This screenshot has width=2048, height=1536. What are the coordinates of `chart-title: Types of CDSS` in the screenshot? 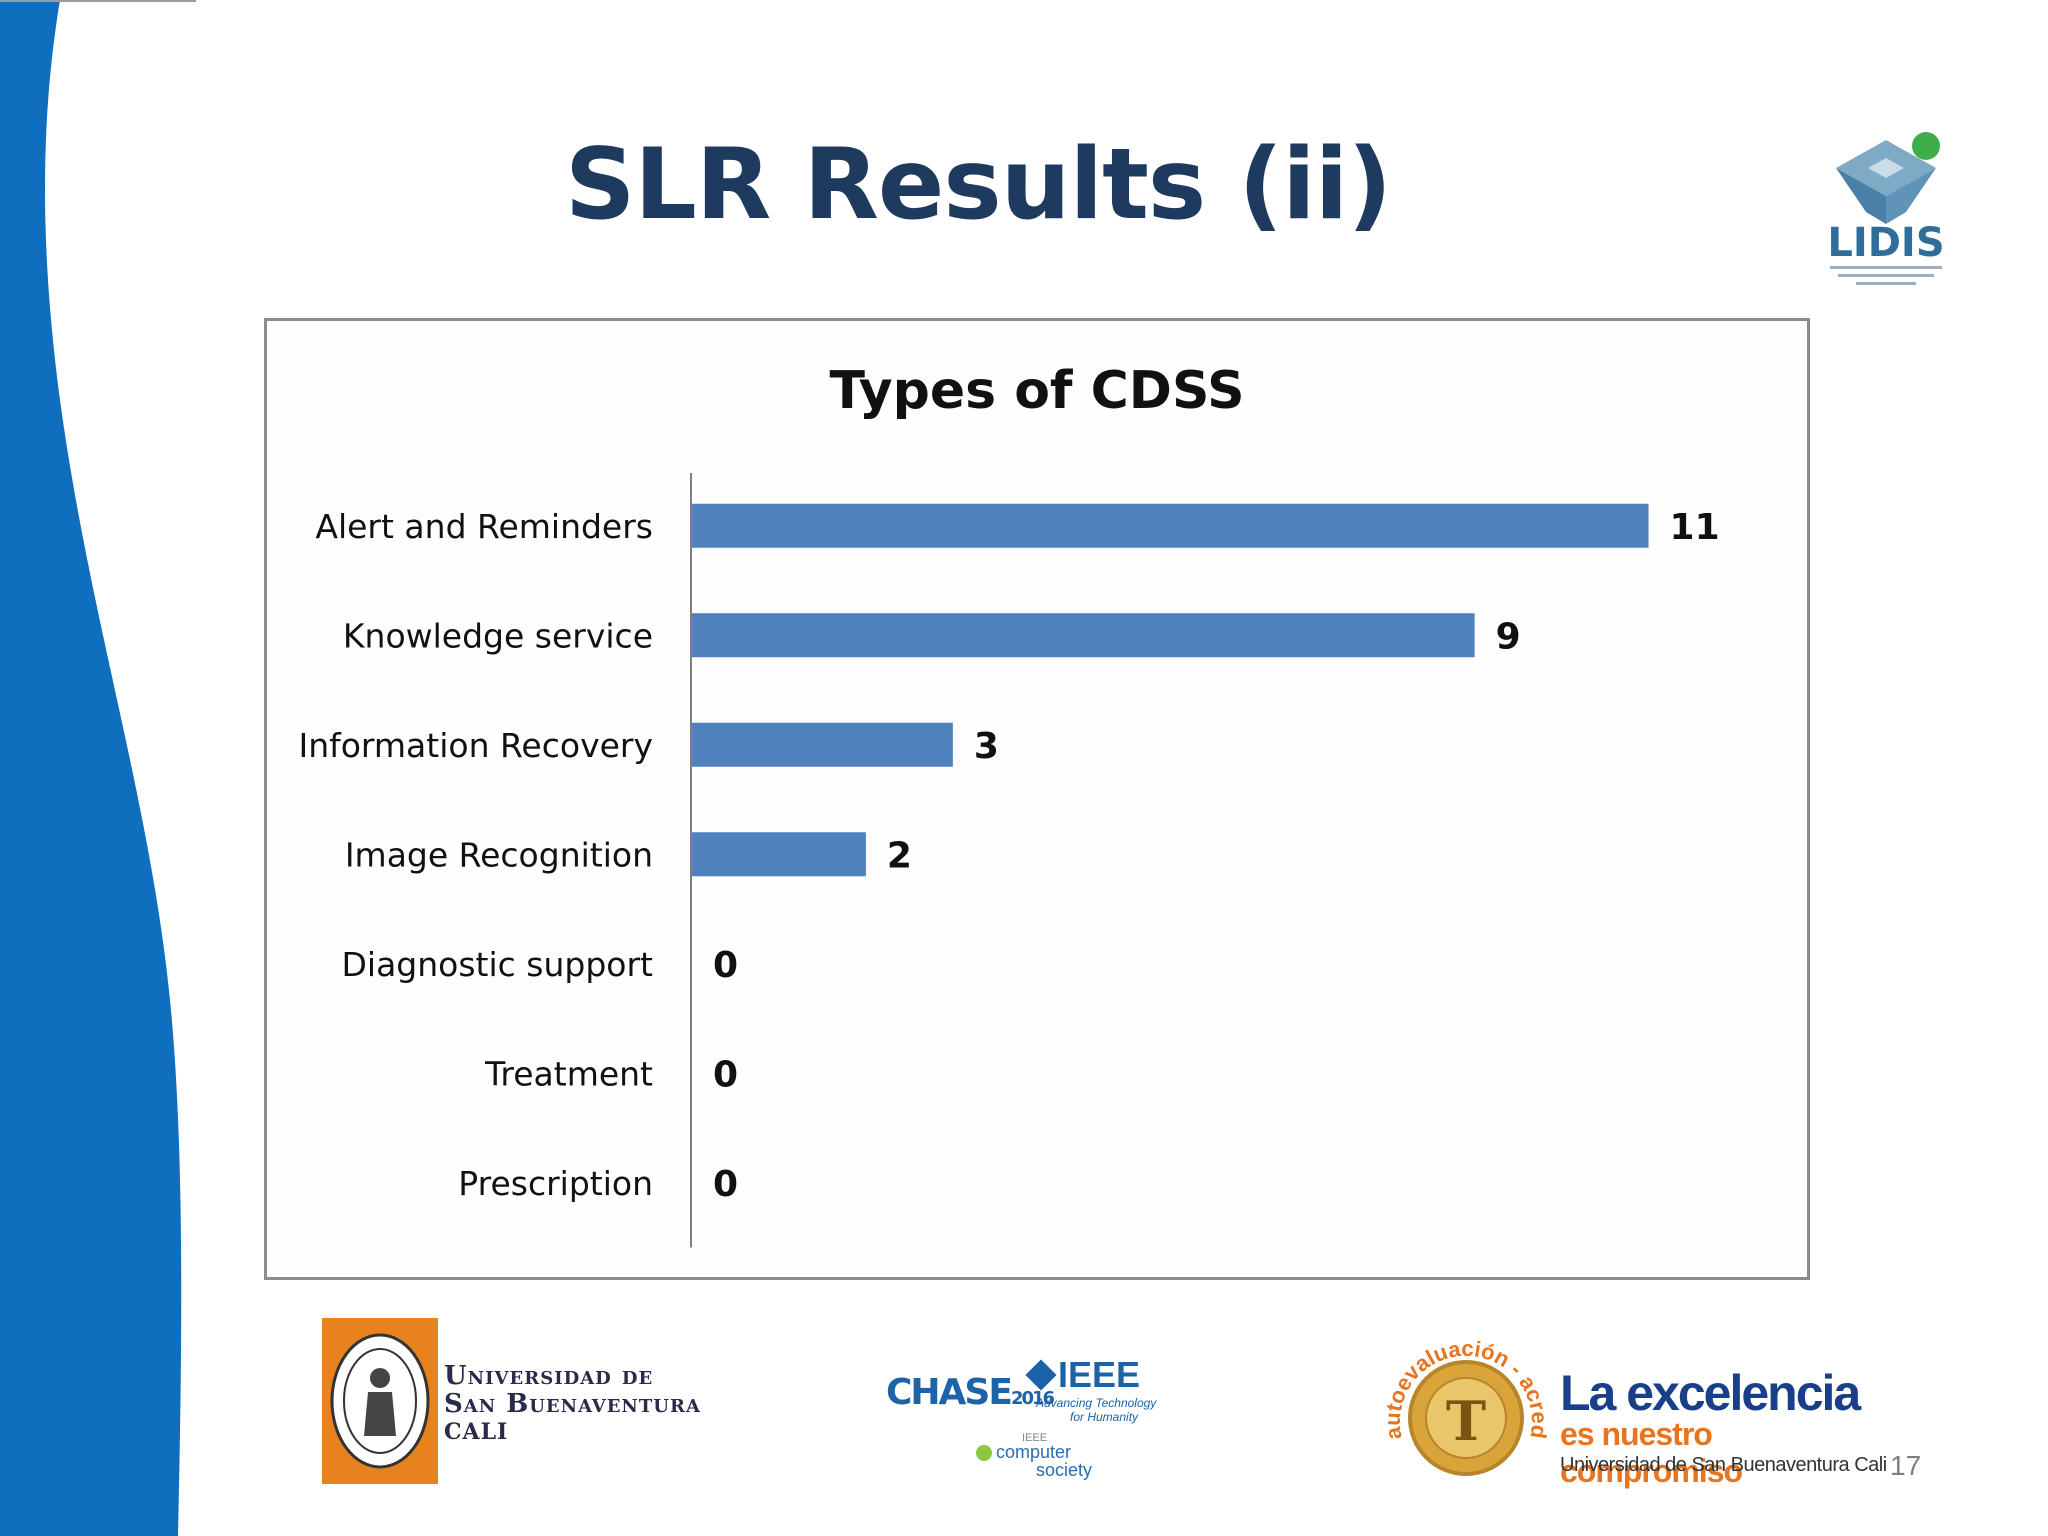 It's located at (1037, 391).